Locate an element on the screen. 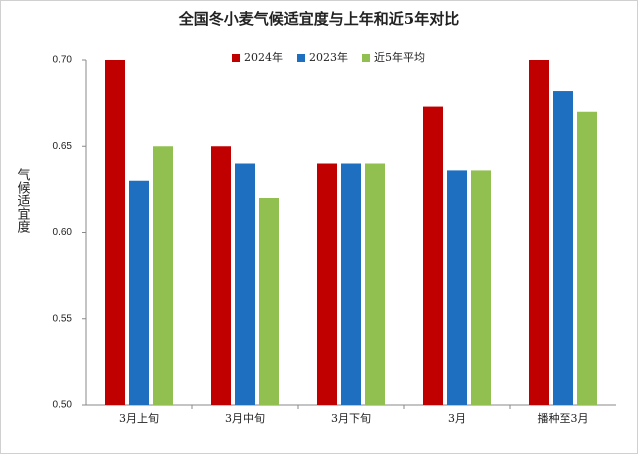 Image resolution: width=638 pixels, height=454 pixels. legend-label: 2024年 is located at coordinates (263, 57).